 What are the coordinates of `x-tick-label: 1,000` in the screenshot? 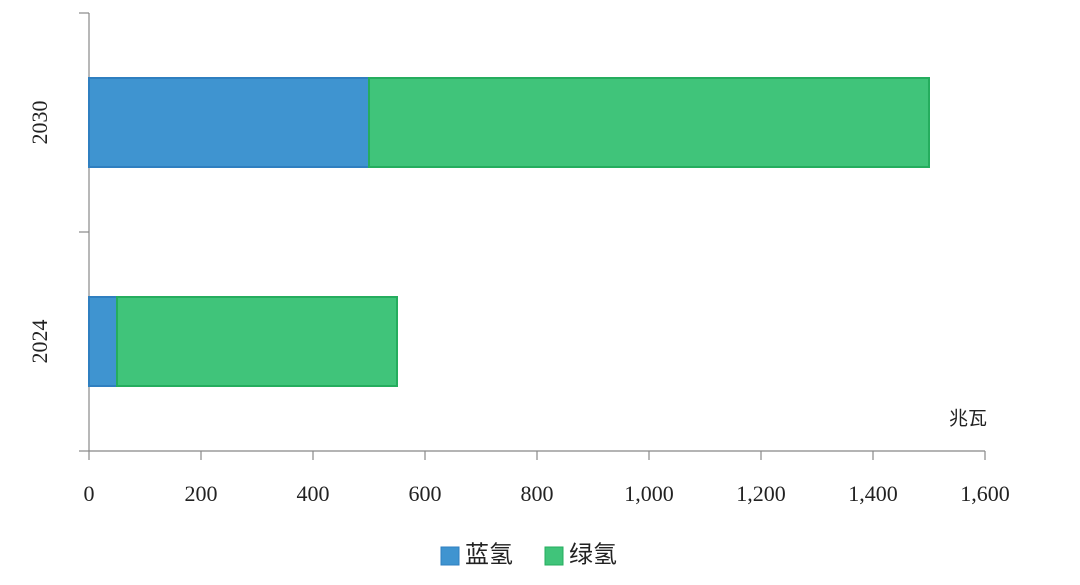 It's located at (649, 493).